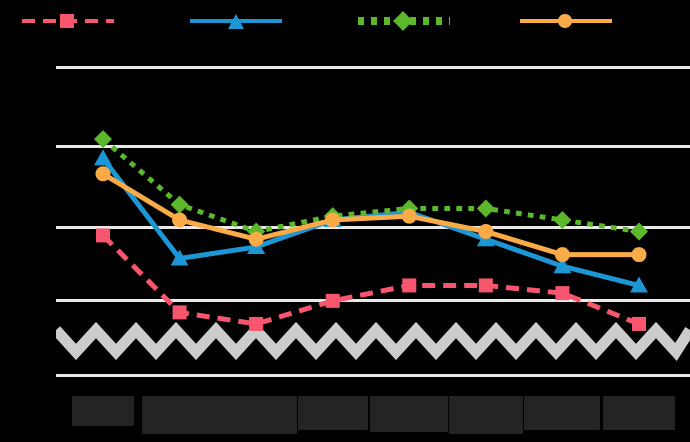 The image size is (690, 442). What do you see at coordinates (485, 415) in the screenshot?
I see `x-axis-tick-label-6: label-6` at bounding box center [485, 415].